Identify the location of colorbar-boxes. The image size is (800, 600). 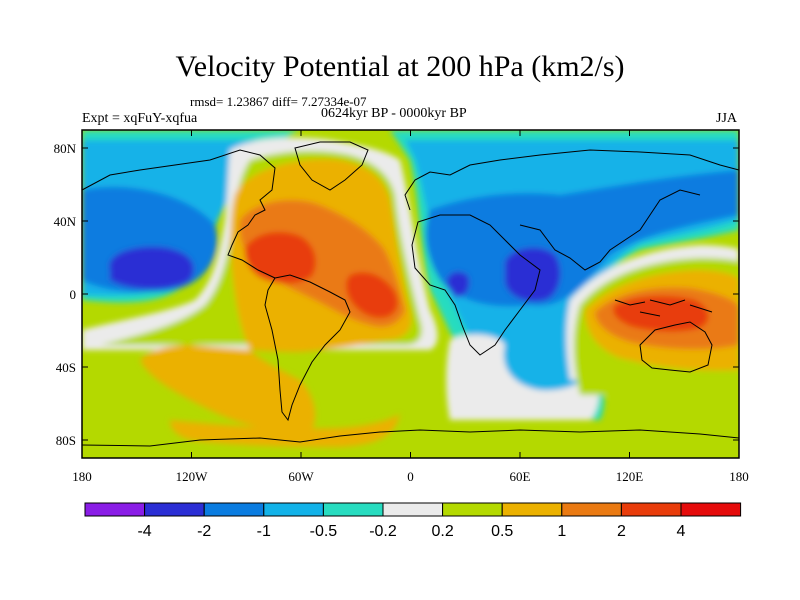
(413, 509).